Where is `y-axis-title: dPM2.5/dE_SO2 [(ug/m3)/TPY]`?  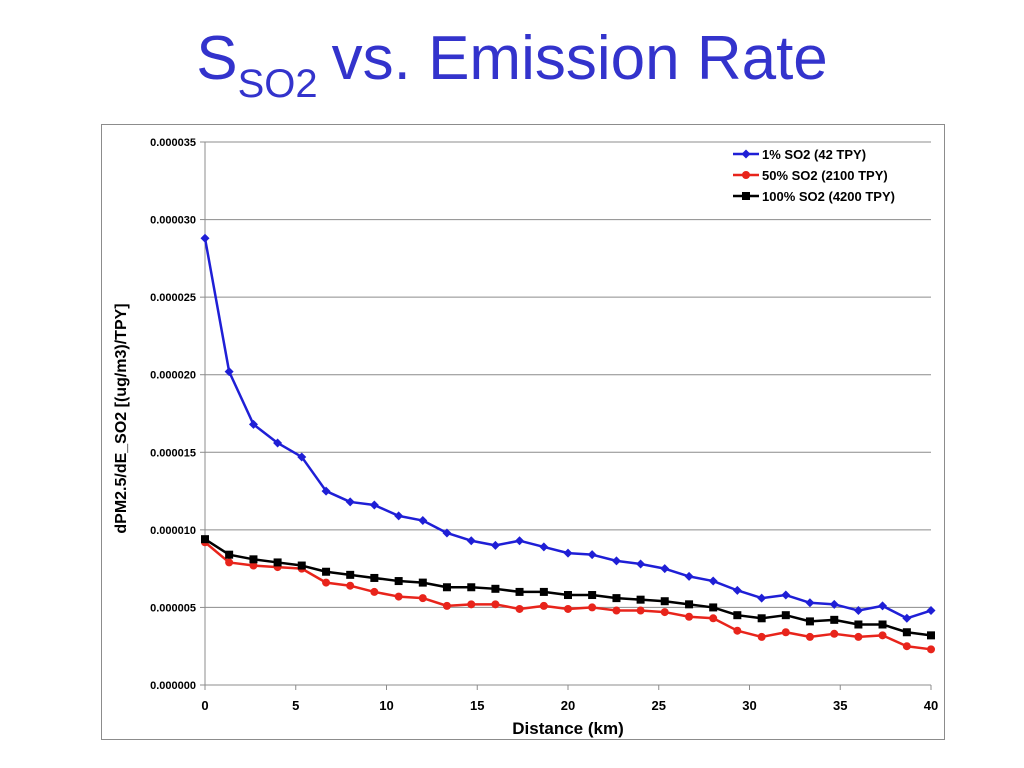 y-axis-title: dPM2.5/dE_SO2 [(ug/m3)/TPY] is located at coordinates (121, 418).